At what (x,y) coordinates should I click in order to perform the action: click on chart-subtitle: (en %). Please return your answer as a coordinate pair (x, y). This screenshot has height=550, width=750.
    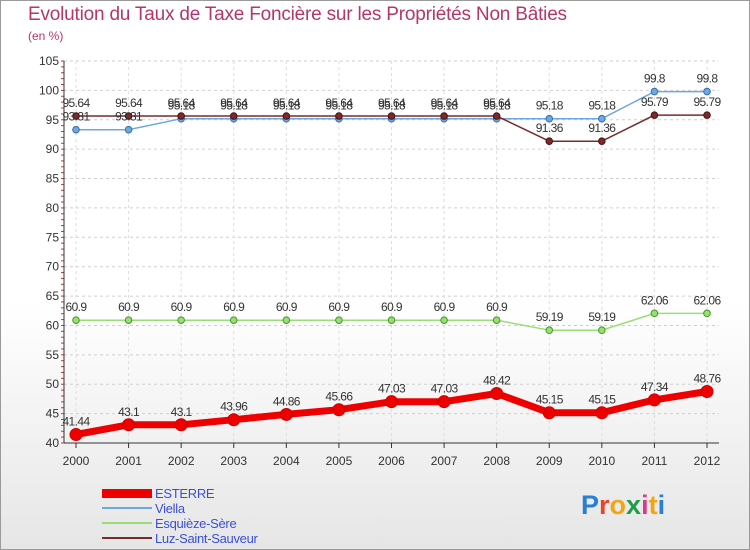
    Looking at the image, I should click on (46, 36).